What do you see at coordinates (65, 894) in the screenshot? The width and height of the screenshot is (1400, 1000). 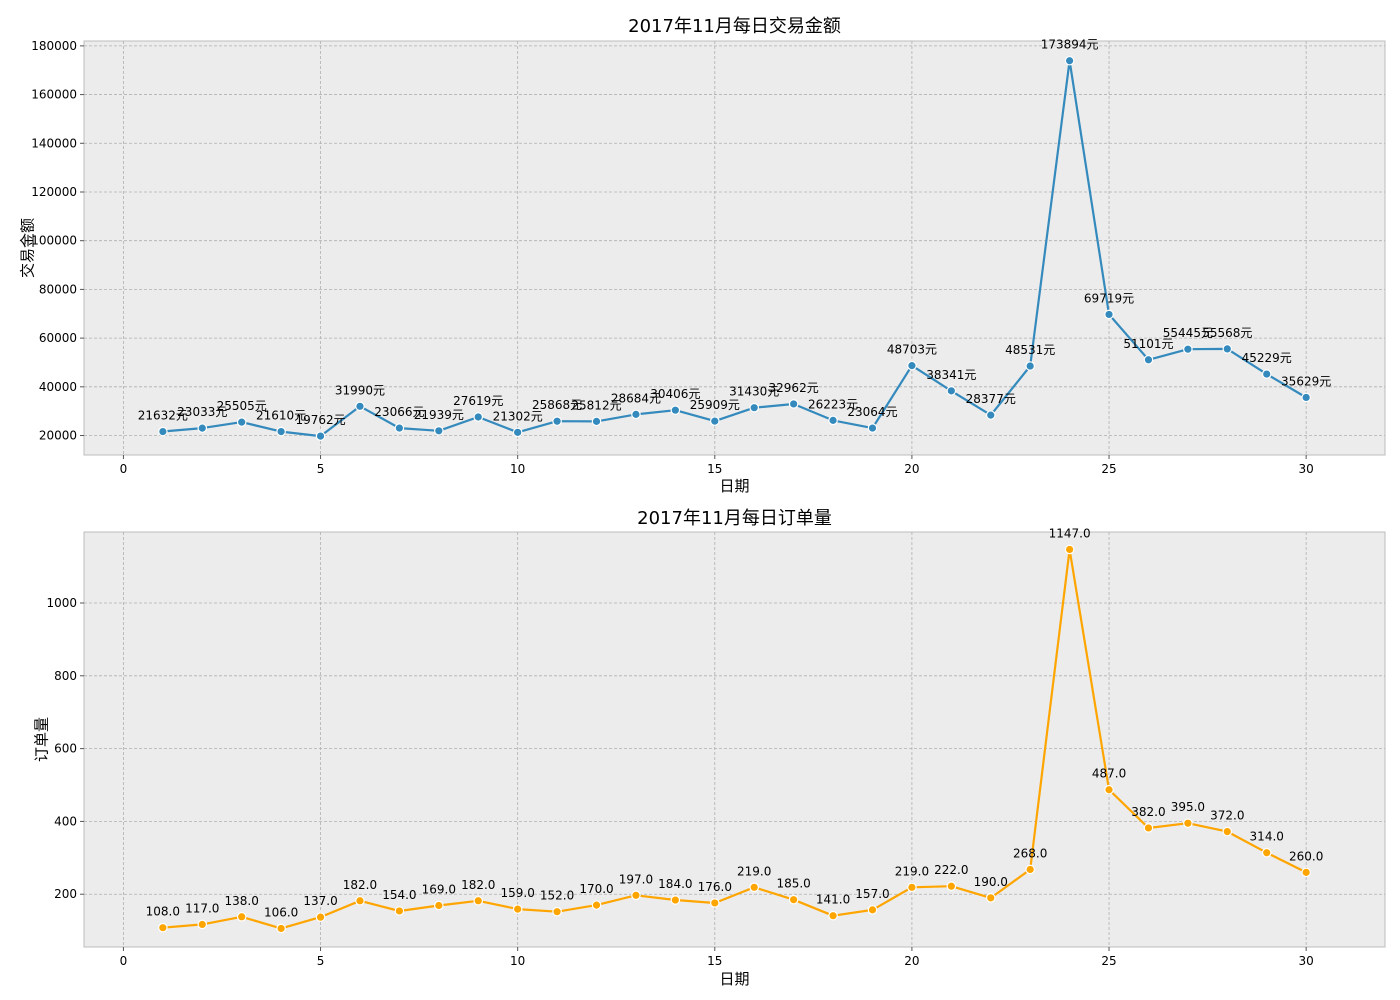 I see `y-tick-label: 200` at bounding box center [65, 894].